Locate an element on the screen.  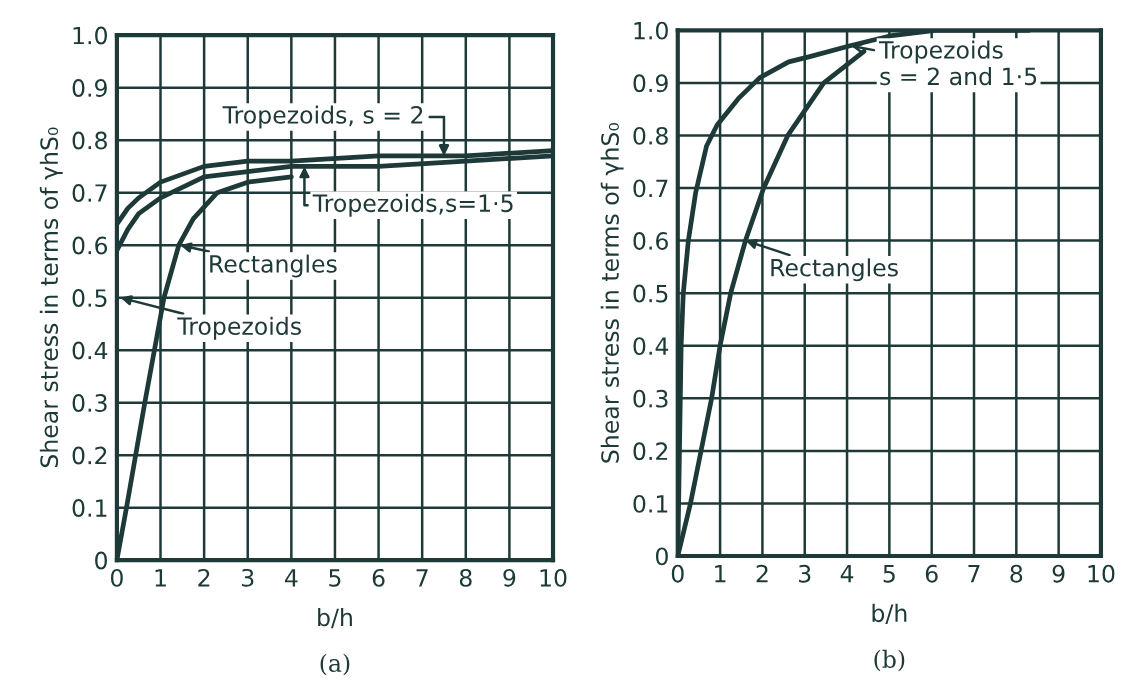
annotation: Tropezoids,s=1·5 is located at coordinates (412, 205).